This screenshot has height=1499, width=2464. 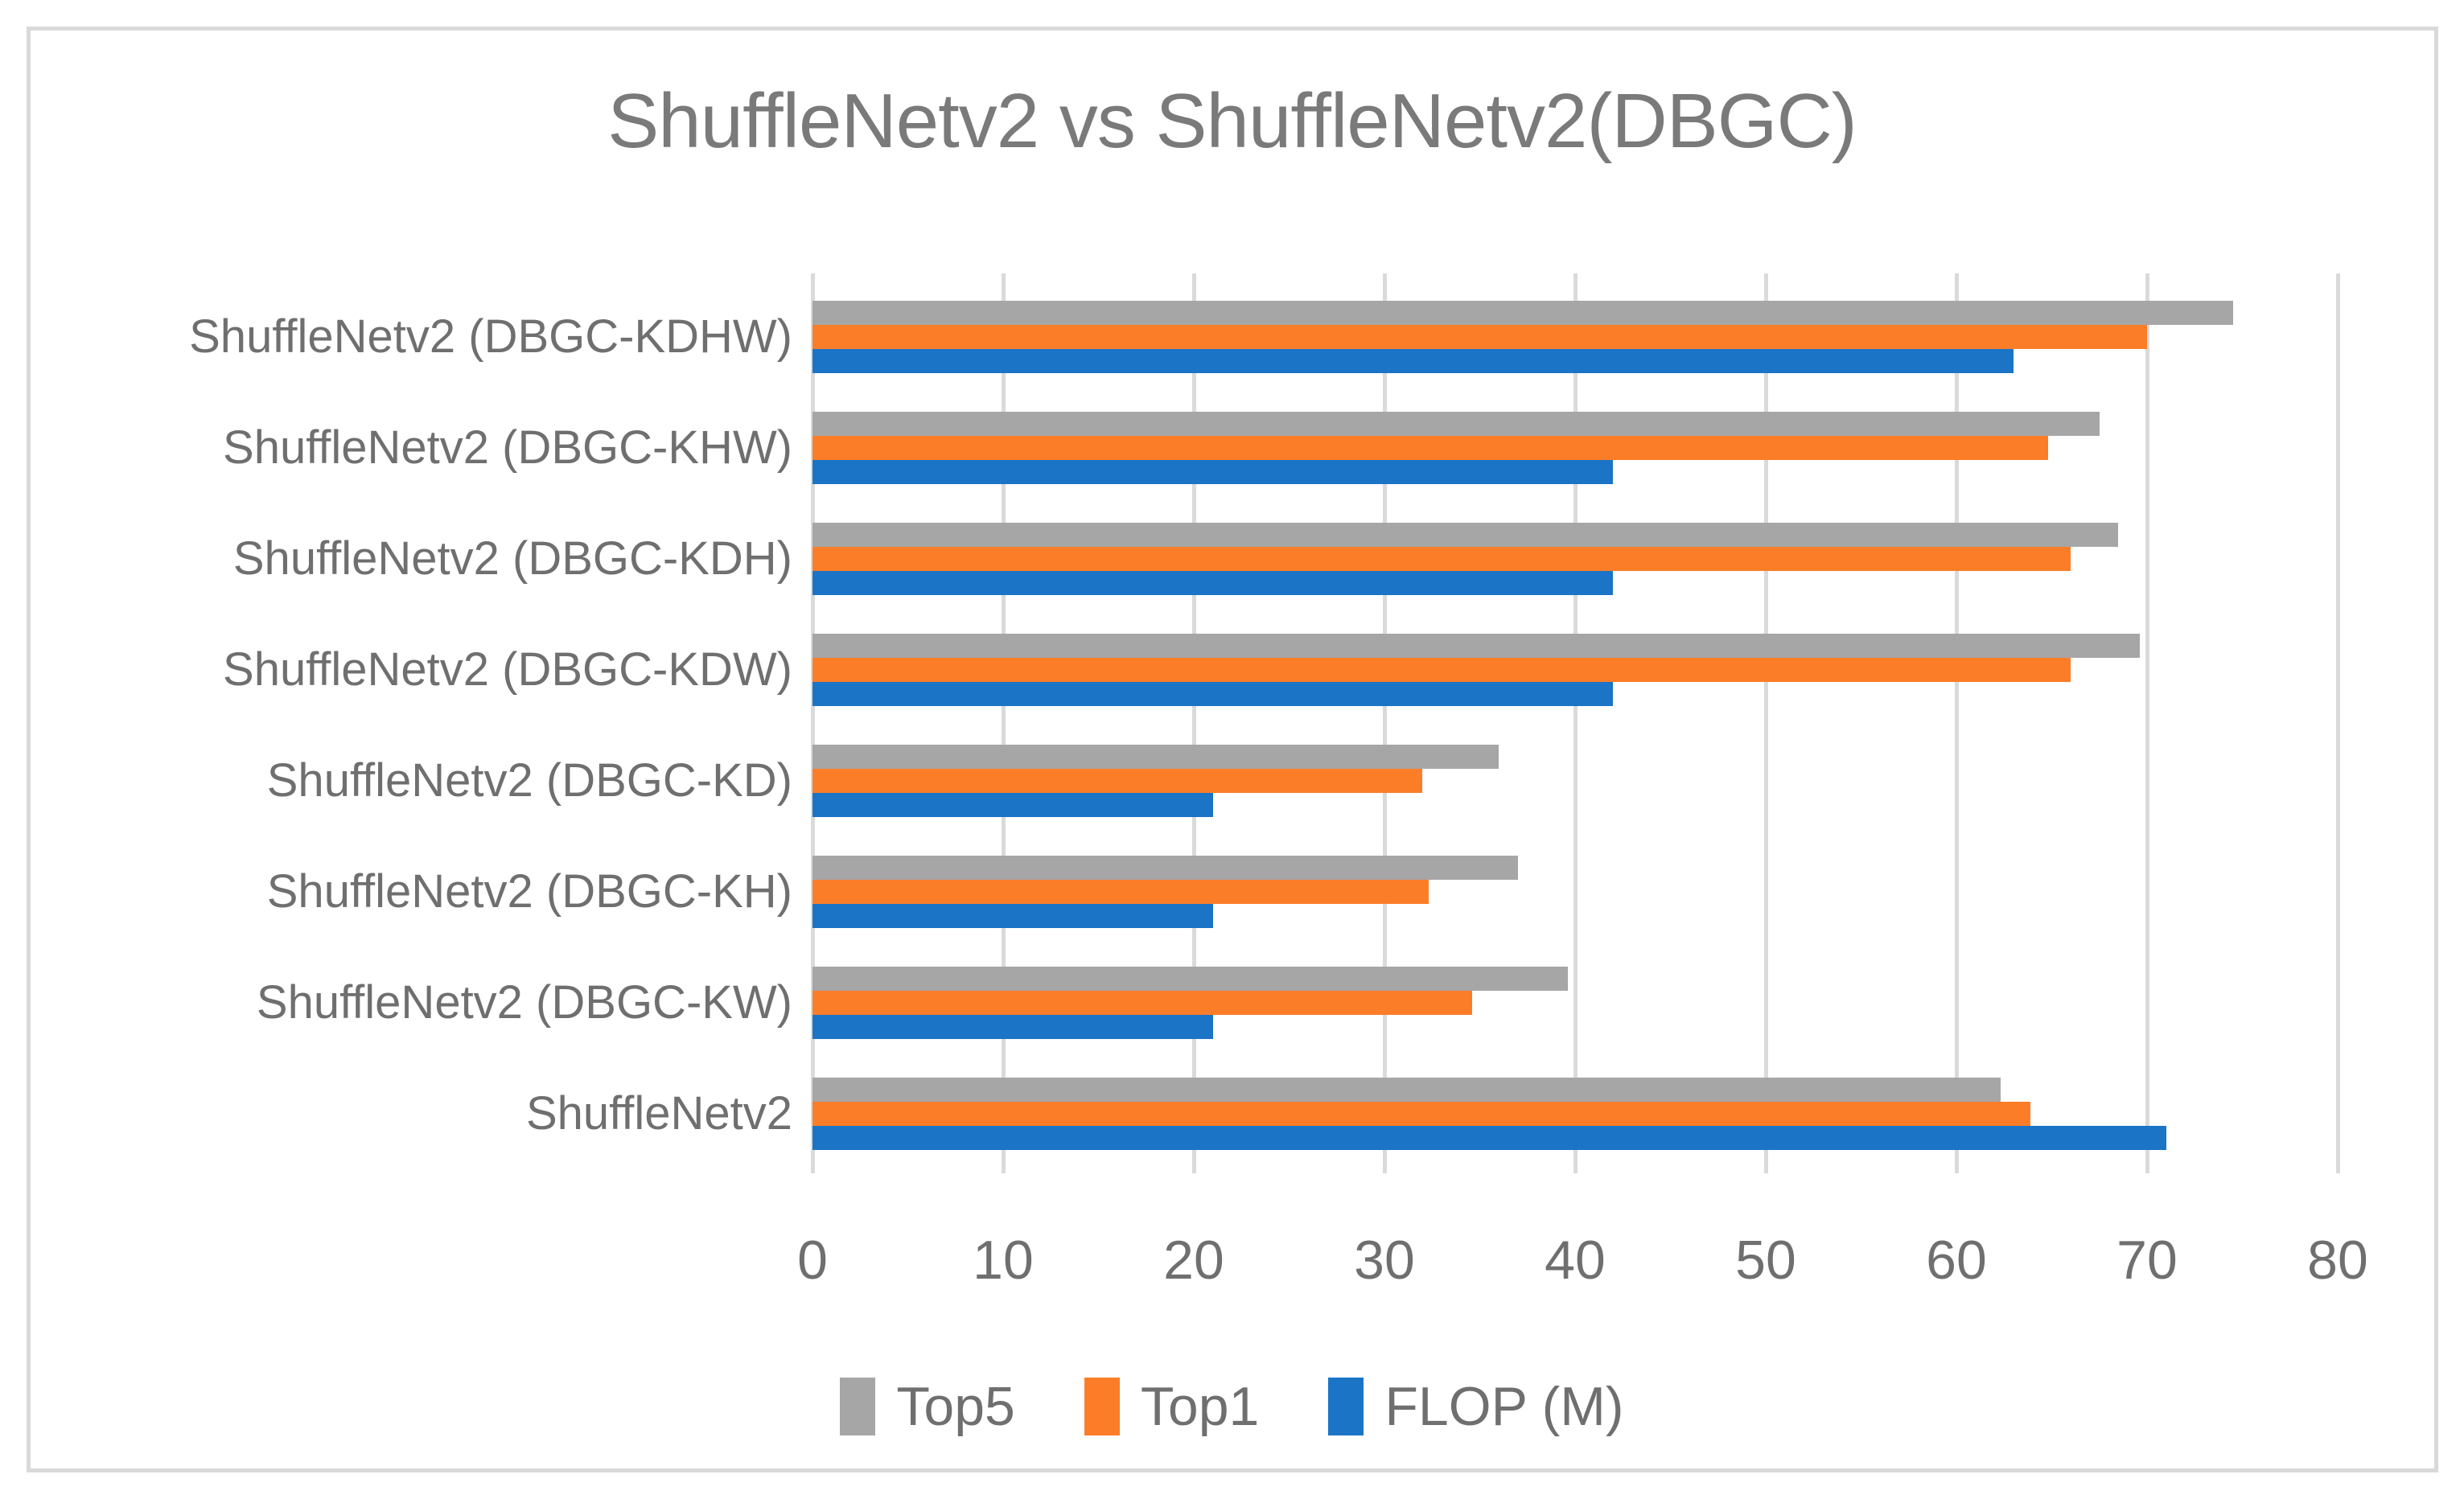 I want to click on legend-label: FLOP (M), so click(x=1504, y=1406).